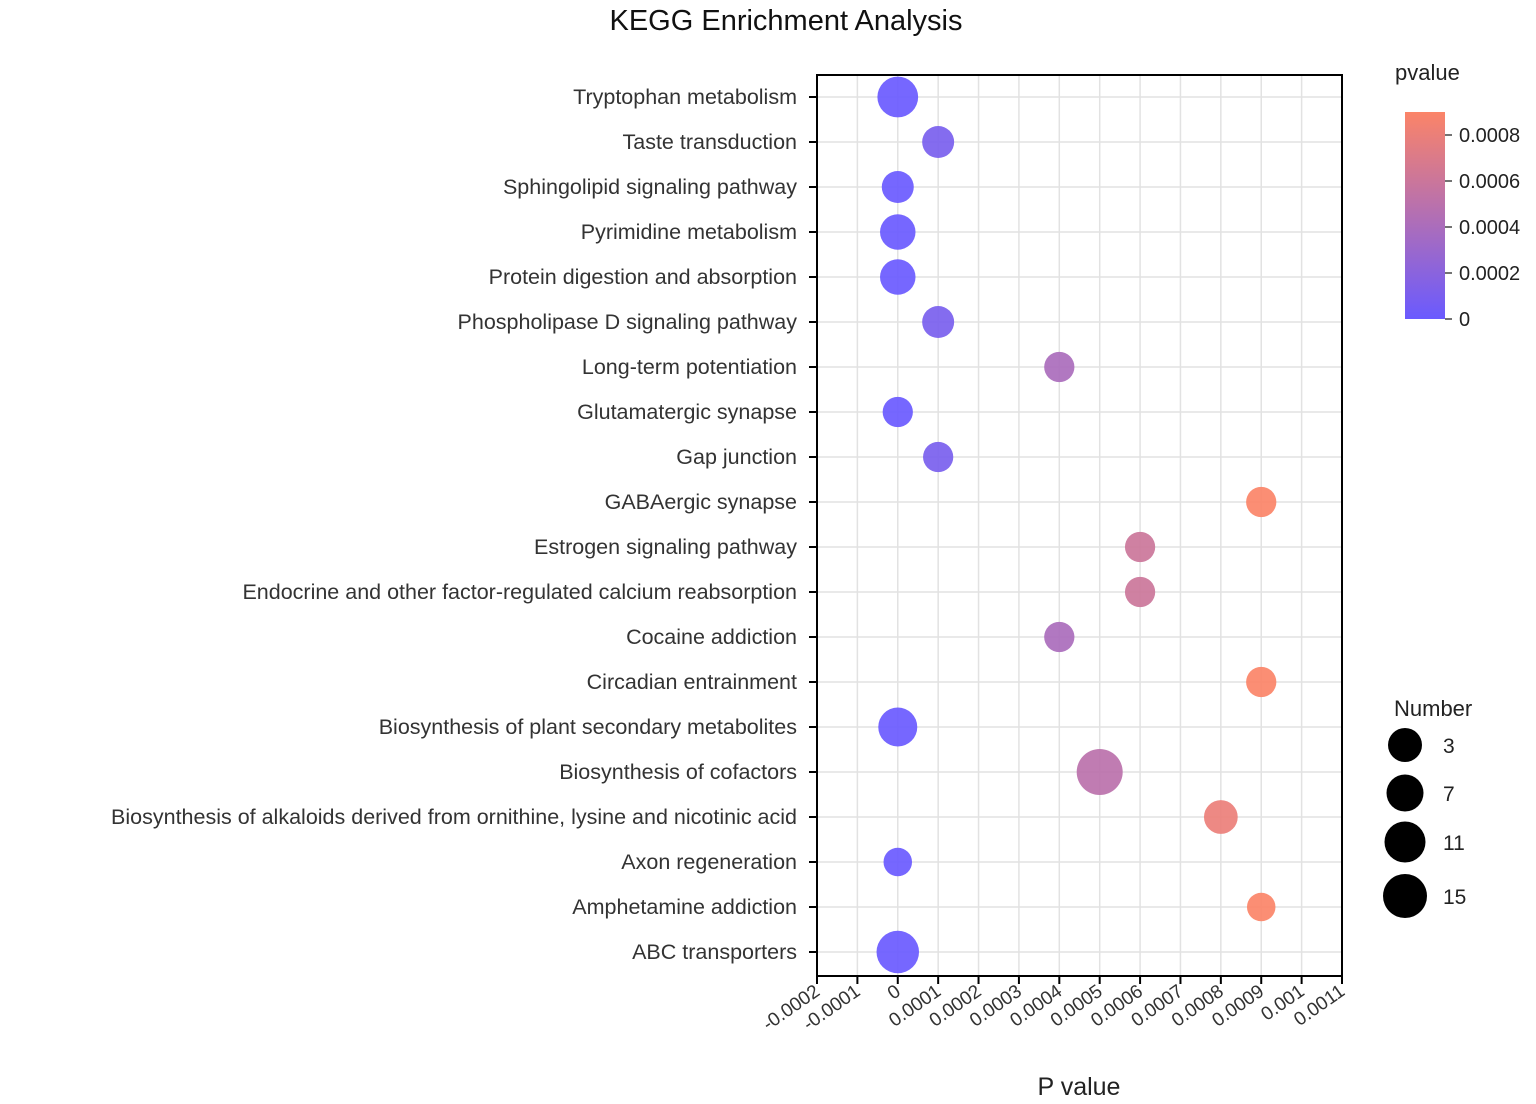 The image size is (1536, 1104). I want to click on y-tick-label: Amphetamine addiction, so click(684, 907).